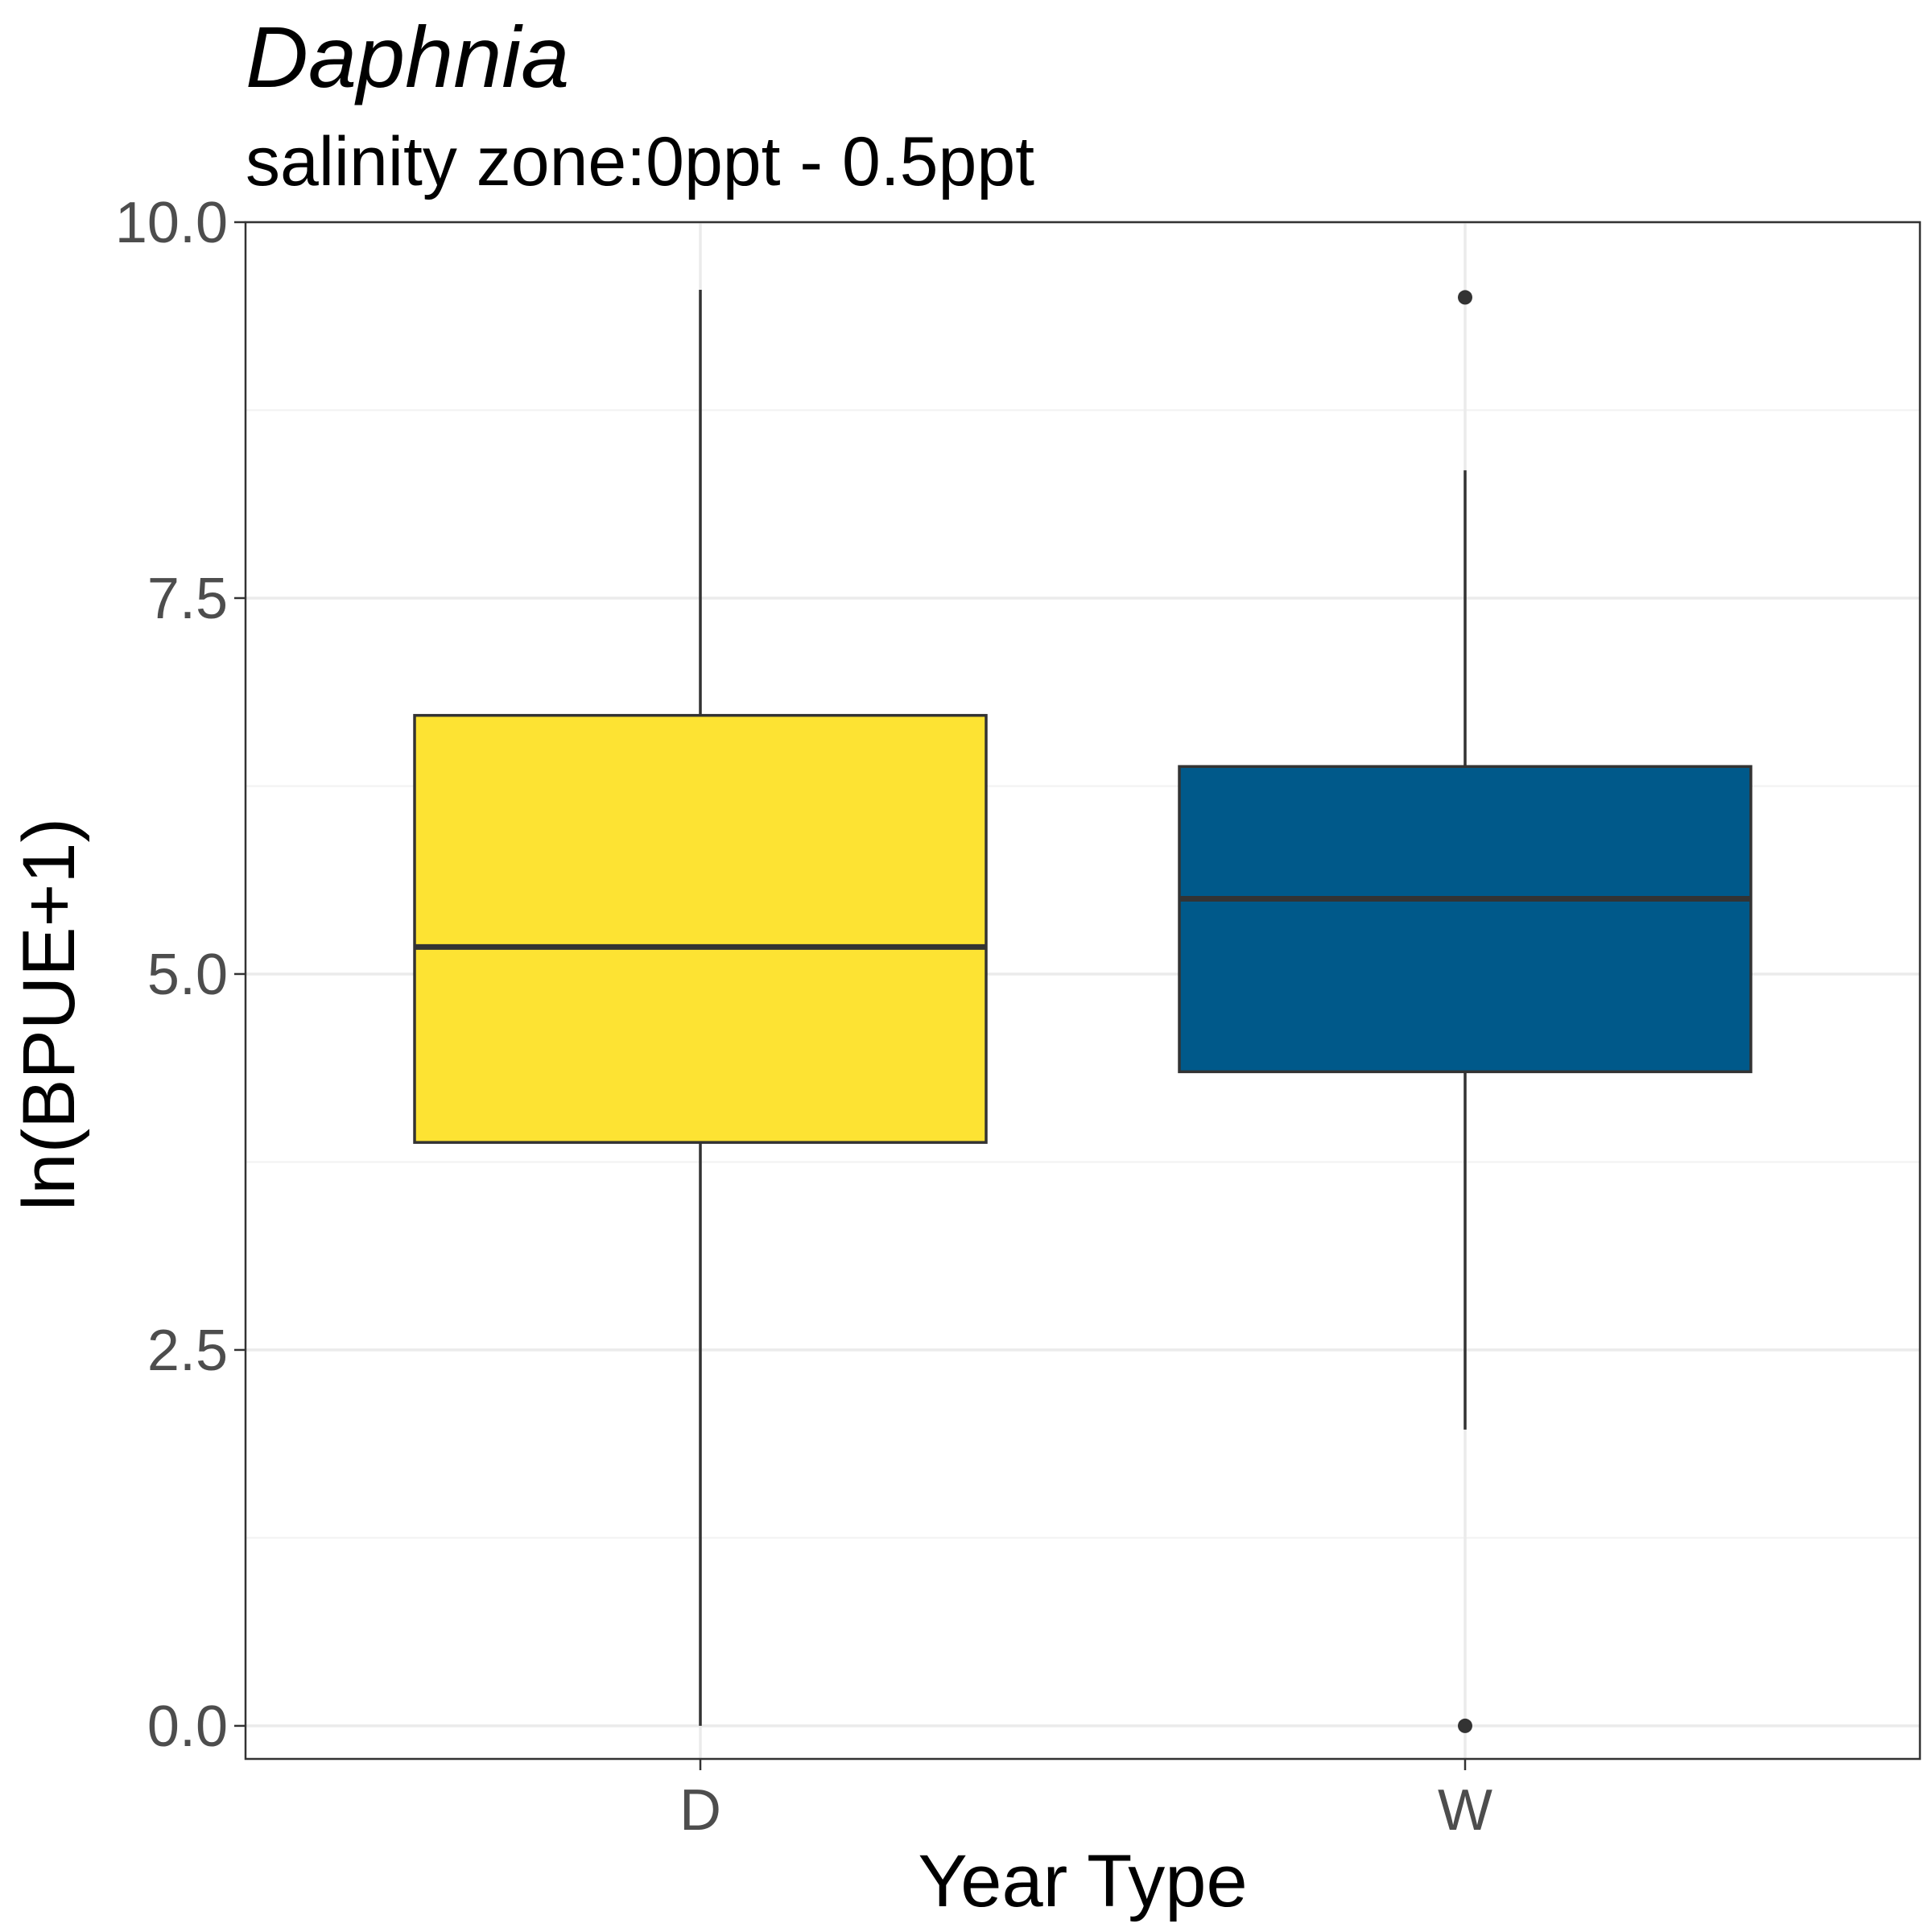 The width and height of the screenshot is (1932, 1932). What do you see at coordinates (187, 1351) in the screenshot?
I see `y-tick-label: 2.5` at bounding box center [187, 1351].